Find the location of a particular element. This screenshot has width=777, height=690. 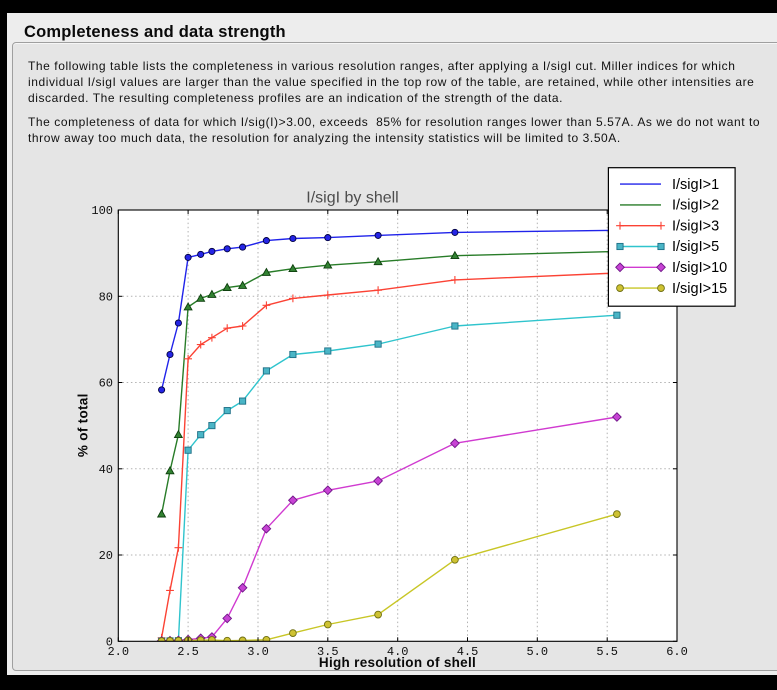

svg-text: I/sigI>3 is located at coordinates (695, 226).